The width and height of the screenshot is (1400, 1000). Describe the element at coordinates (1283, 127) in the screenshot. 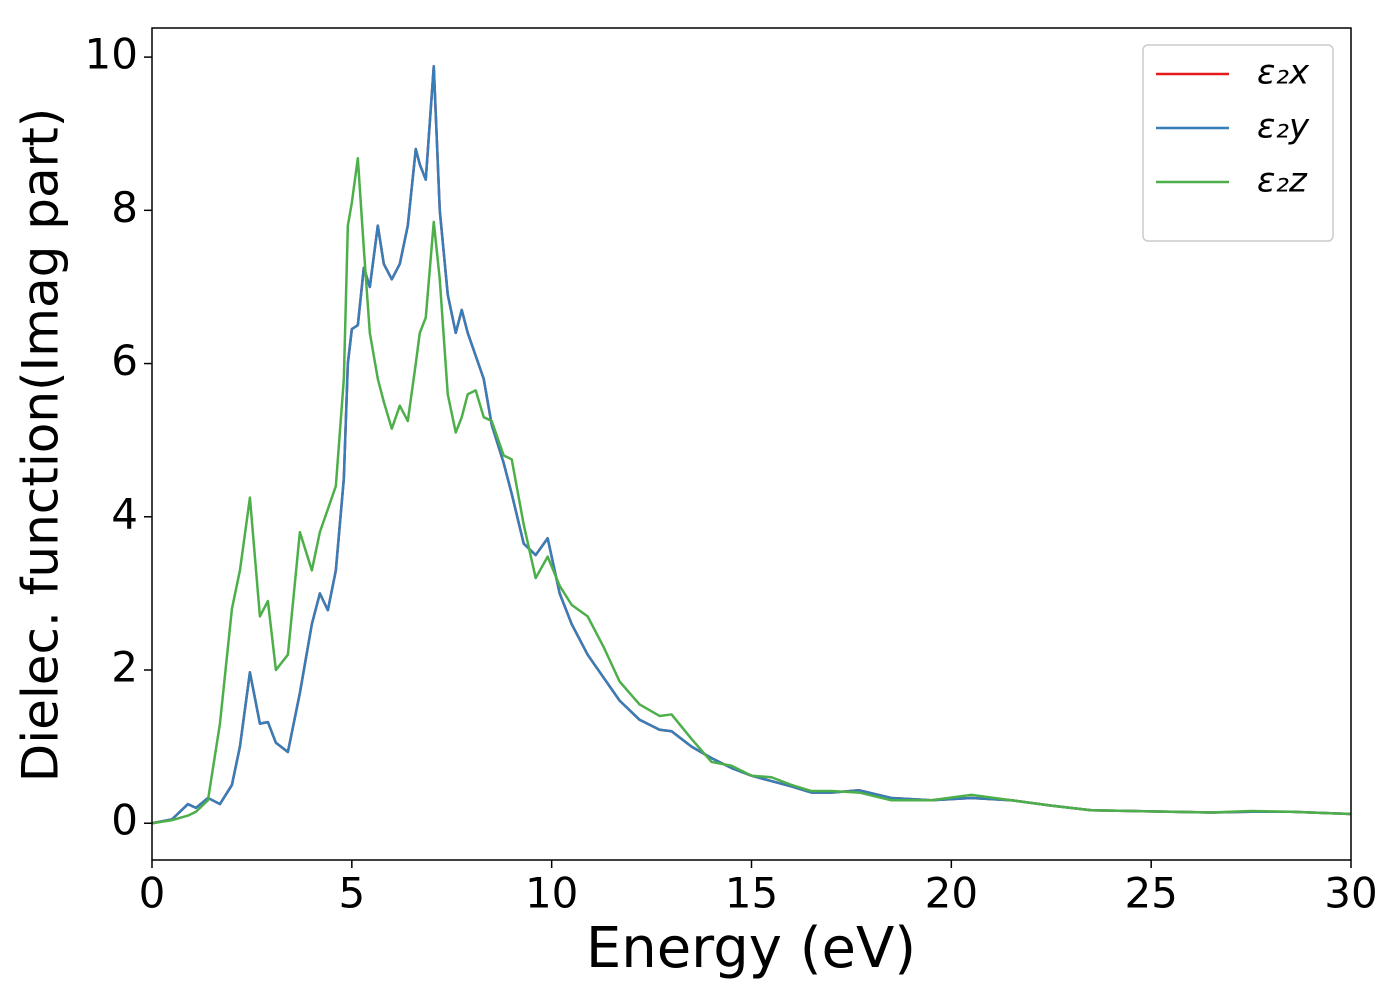

I see `legend-label: ε₂y` at that location.